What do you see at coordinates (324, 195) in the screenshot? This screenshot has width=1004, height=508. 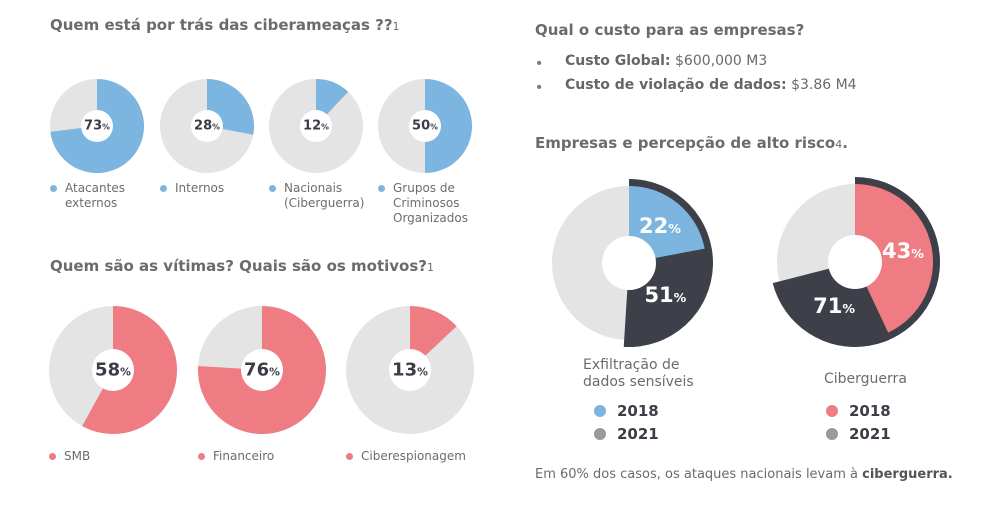 I see `legend-label: Nacionais (Ciberguerra)` at bounding box center [324, 195].